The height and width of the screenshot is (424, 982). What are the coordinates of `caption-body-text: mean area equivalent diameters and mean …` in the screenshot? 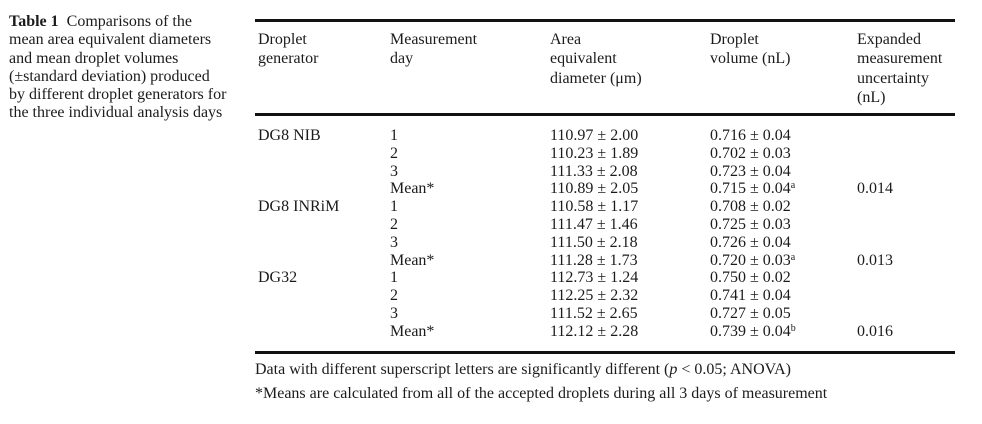 It's located at (118, 76).